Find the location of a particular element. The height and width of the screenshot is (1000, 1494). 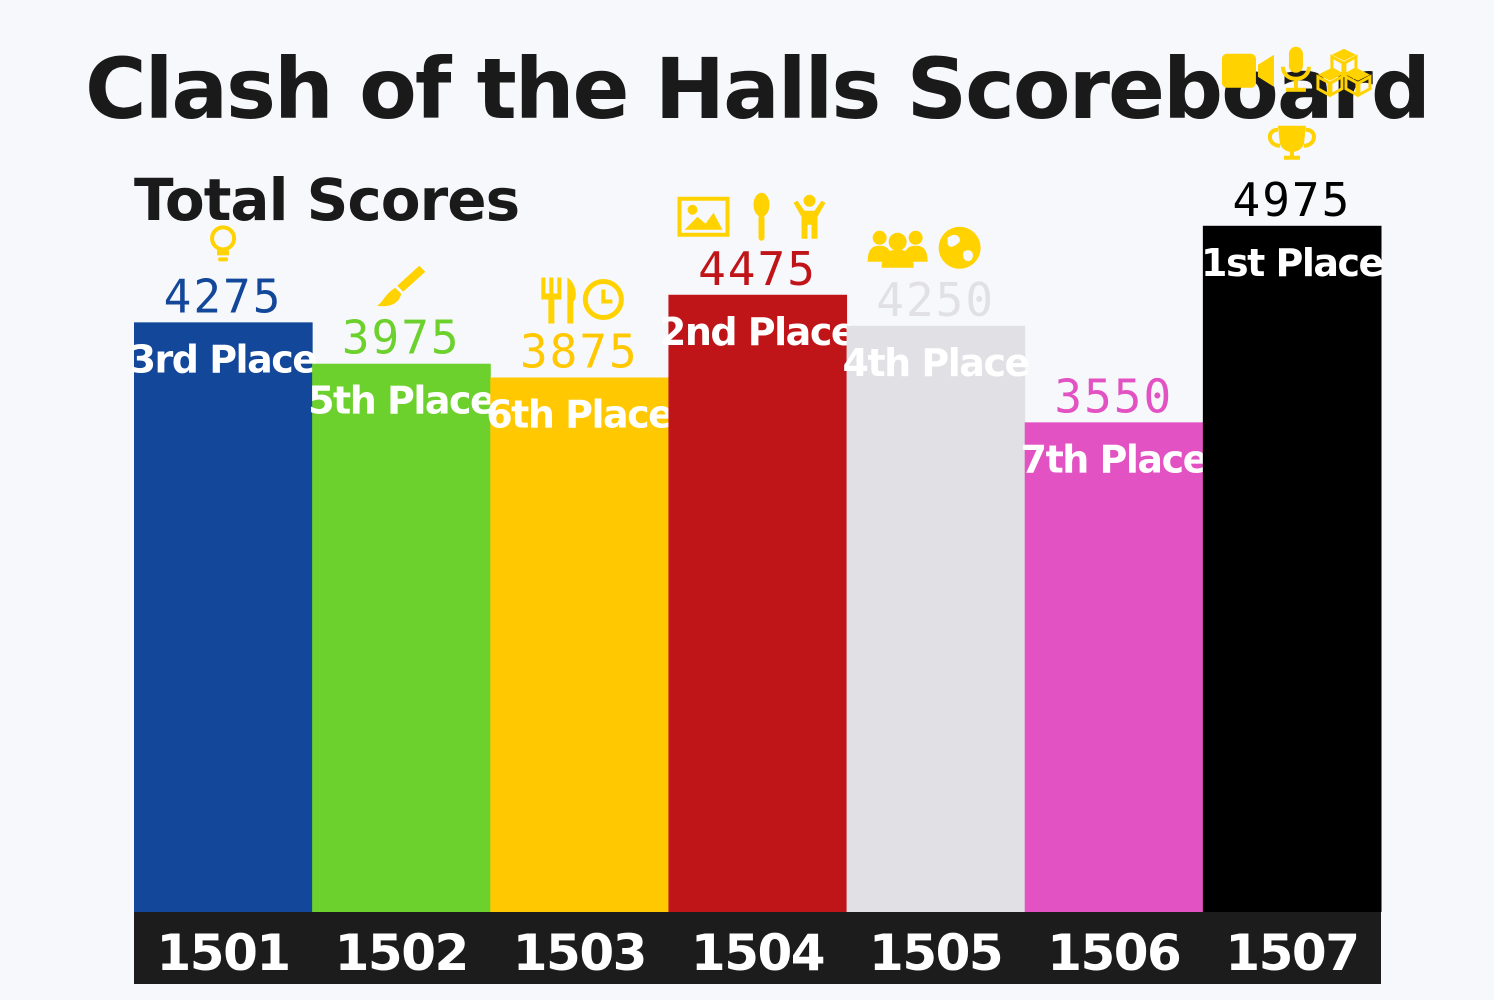

category-label-1506: 1506 is located at coordinates (1113, 953).